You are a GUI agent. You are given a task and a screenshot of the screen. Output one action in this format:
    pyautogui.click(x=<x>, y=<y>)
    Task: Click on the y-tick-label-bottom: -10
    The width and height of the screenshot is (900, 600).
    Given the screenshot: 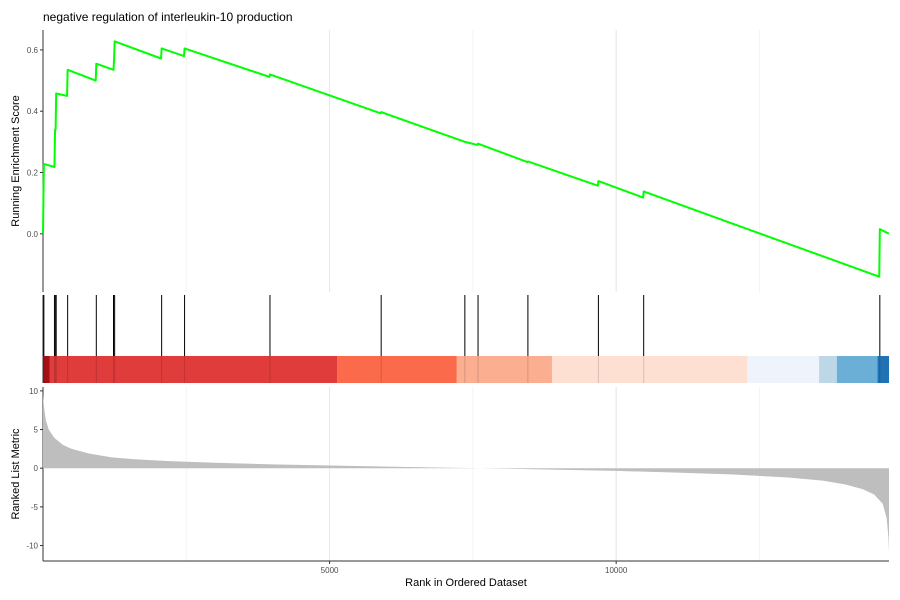 What is the action you would take?
    pyautogui.click(x=32, y=546)
    